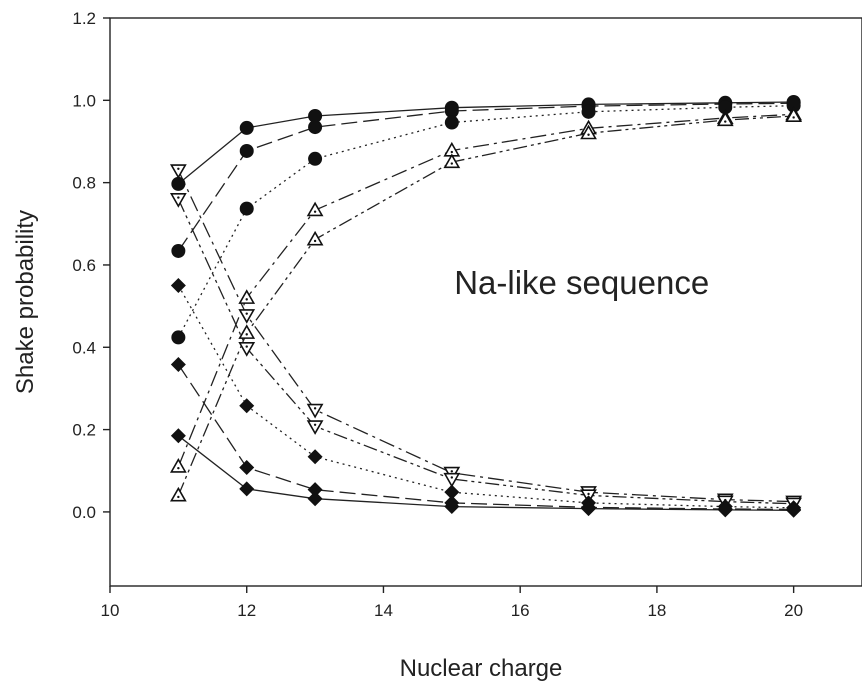 The width and height of the screenshot is (862, 692). What do you see at coordinates (247, 406) in the screenshot?
I see `data-point-s8-p2` at bounding box center [247, 406].